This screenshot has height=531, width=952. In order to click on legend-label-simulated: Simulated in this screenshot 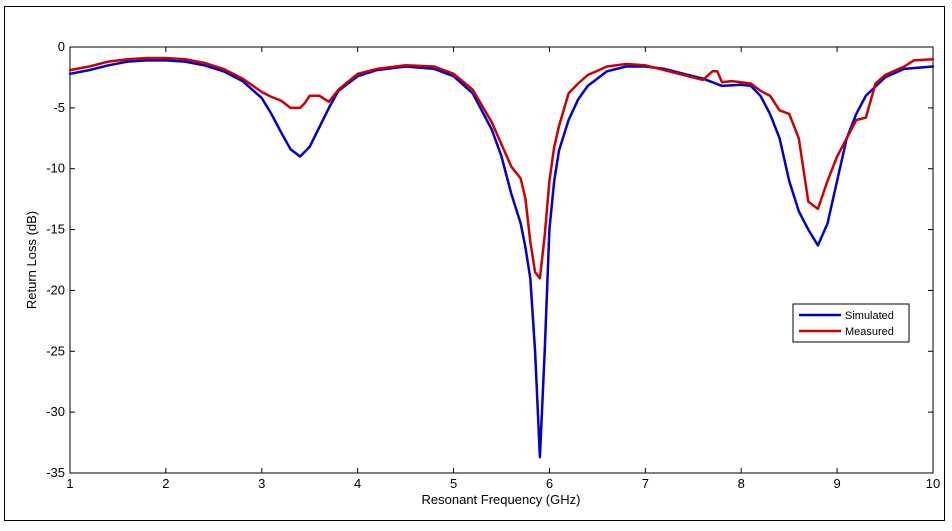, I will do `click(869, 316)`.